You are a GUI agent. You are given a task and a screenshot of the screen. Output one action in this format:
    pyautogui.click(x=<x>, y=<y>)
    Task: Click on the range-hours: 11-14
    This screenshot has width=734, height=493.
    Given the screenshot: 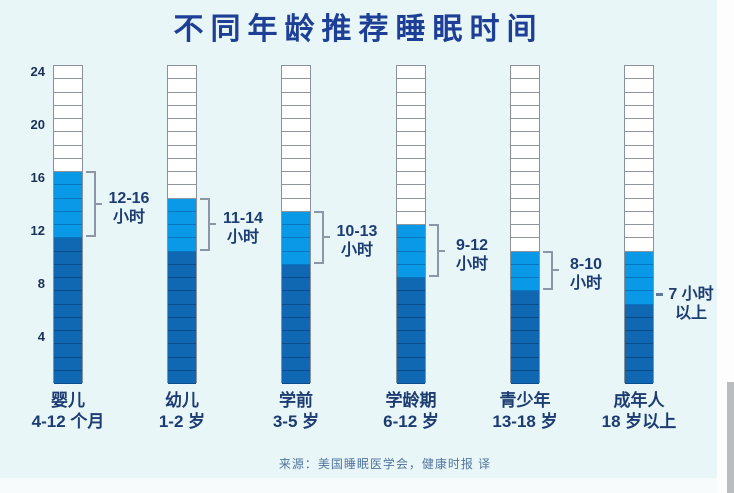 What is the action you would take?
    pyautogui.click(x=243, y=218)
    